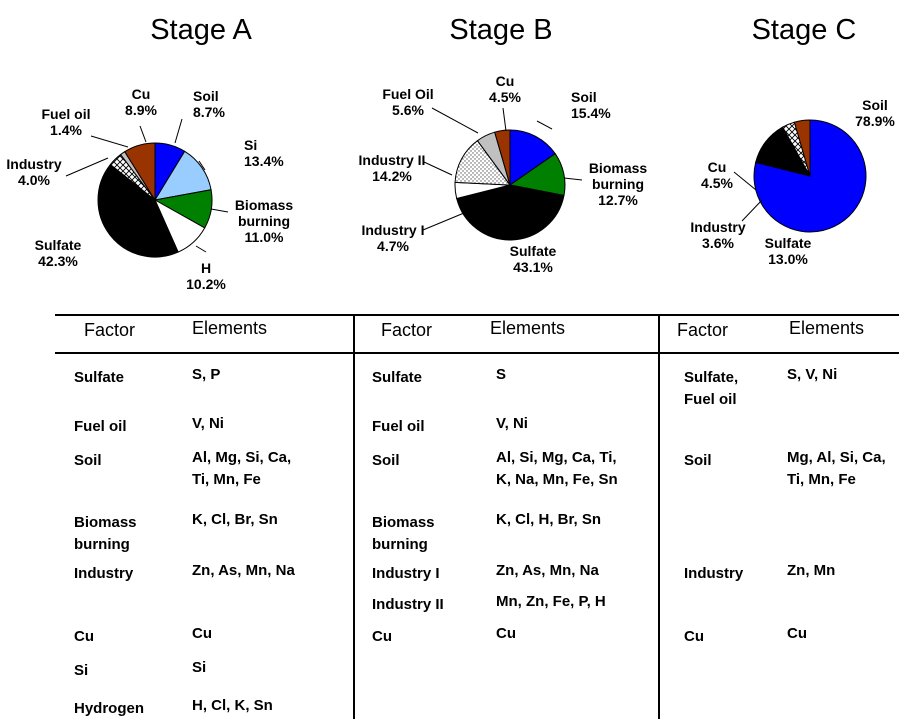  What do you see at coordinates (551, 601) in the screenshot?
I see `table-elements-cell: Mn, Zn, Fe, P, H` at bounding box center [551, 601].